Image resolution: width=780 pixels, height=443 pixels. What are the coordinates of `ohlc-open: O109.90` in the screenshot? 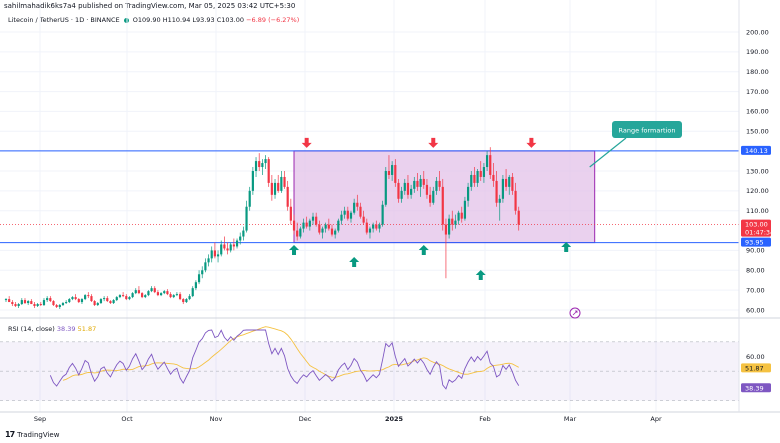 It's located at (146, 20).